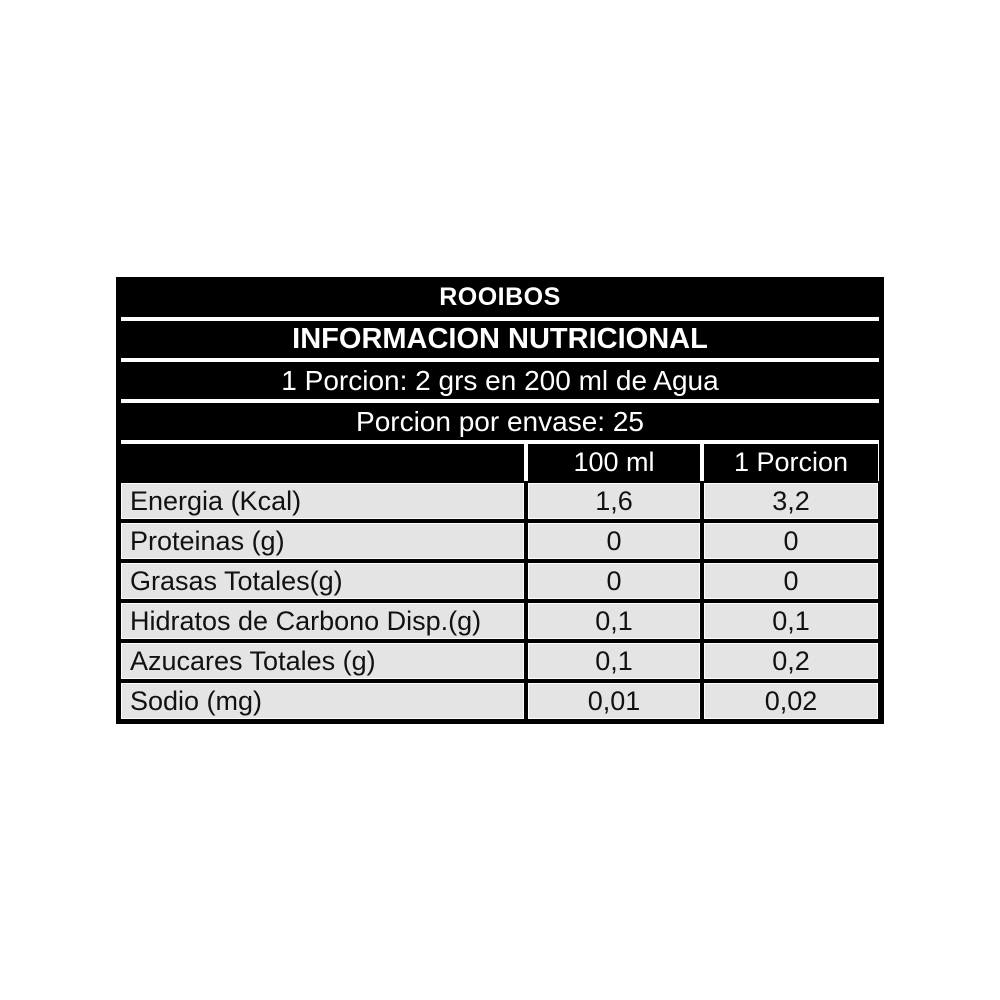 The height and width of the screenshot is (1000, 1000). I want to click on nutrient-value-100ml: 1,6, so click(614, 501).